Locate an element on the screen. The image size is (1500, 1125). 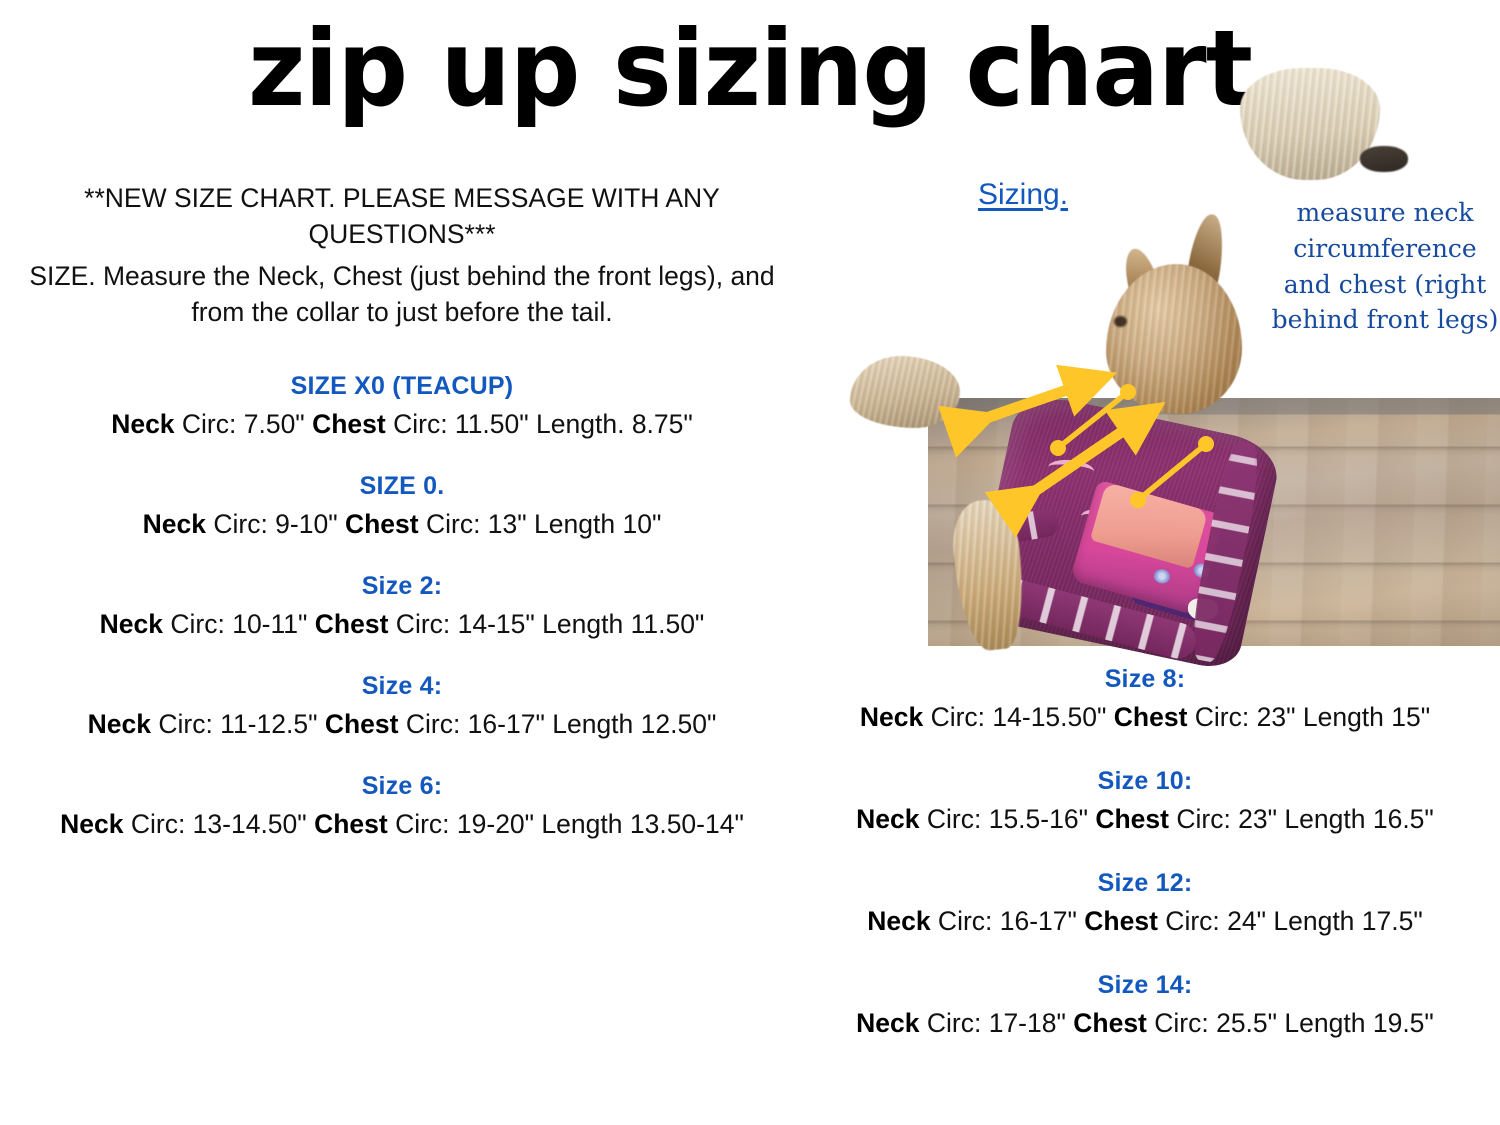
chest-value: Circ: 16-17" Length 12.50" is located at coordinates (557, 724).